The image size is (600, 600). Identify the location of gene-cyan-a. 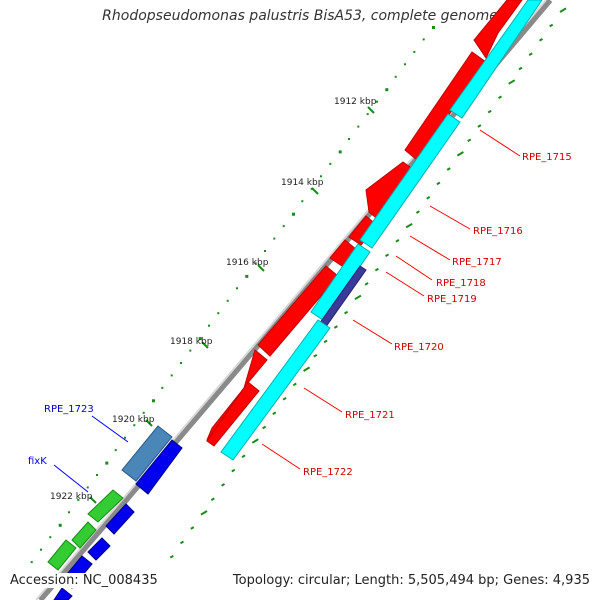
(496, 59).